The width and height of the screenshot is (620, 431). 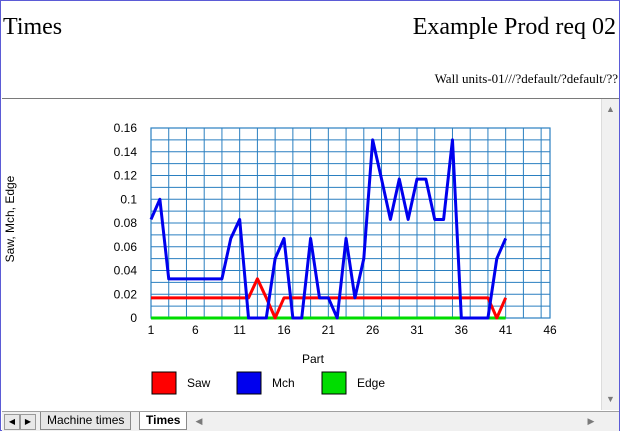 I want to click on tab-machine-times: Machine times, so click(x=86, y=421).